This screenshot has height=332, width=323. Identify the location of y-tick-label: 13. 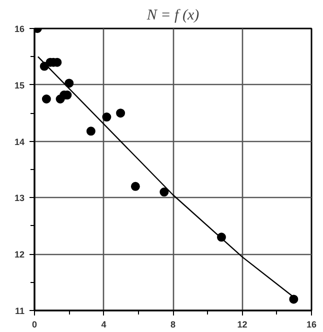
(19, 198).